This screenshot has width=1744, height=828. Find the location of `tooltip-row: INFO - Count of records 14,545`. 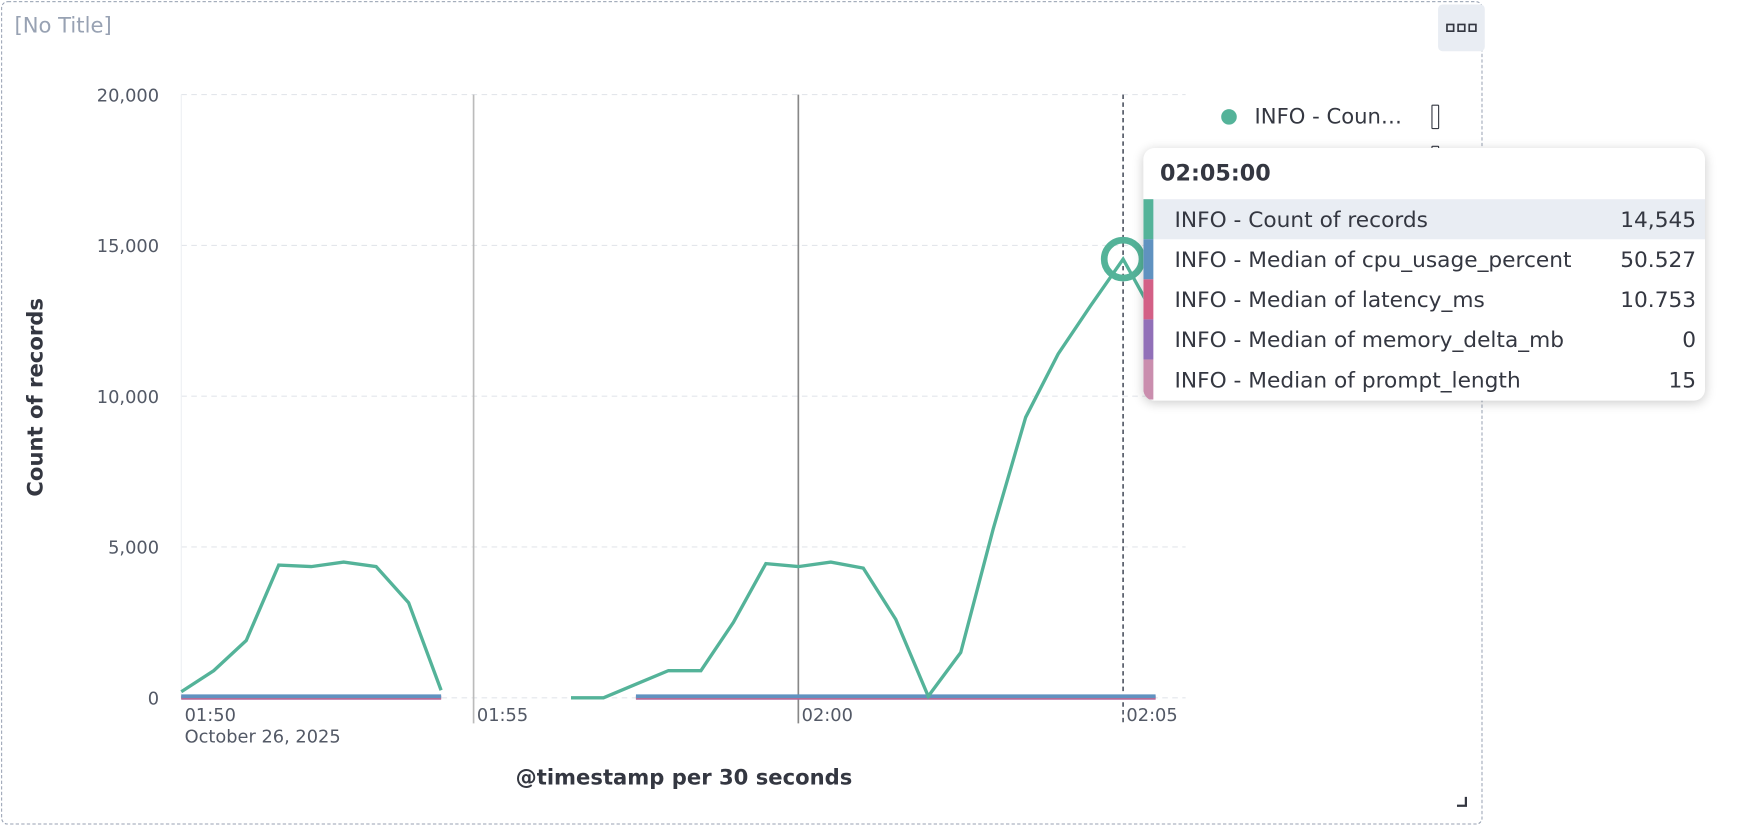

tooltip-row: INFO - Count of records 14,545 is located at coordinates (1424, 219).